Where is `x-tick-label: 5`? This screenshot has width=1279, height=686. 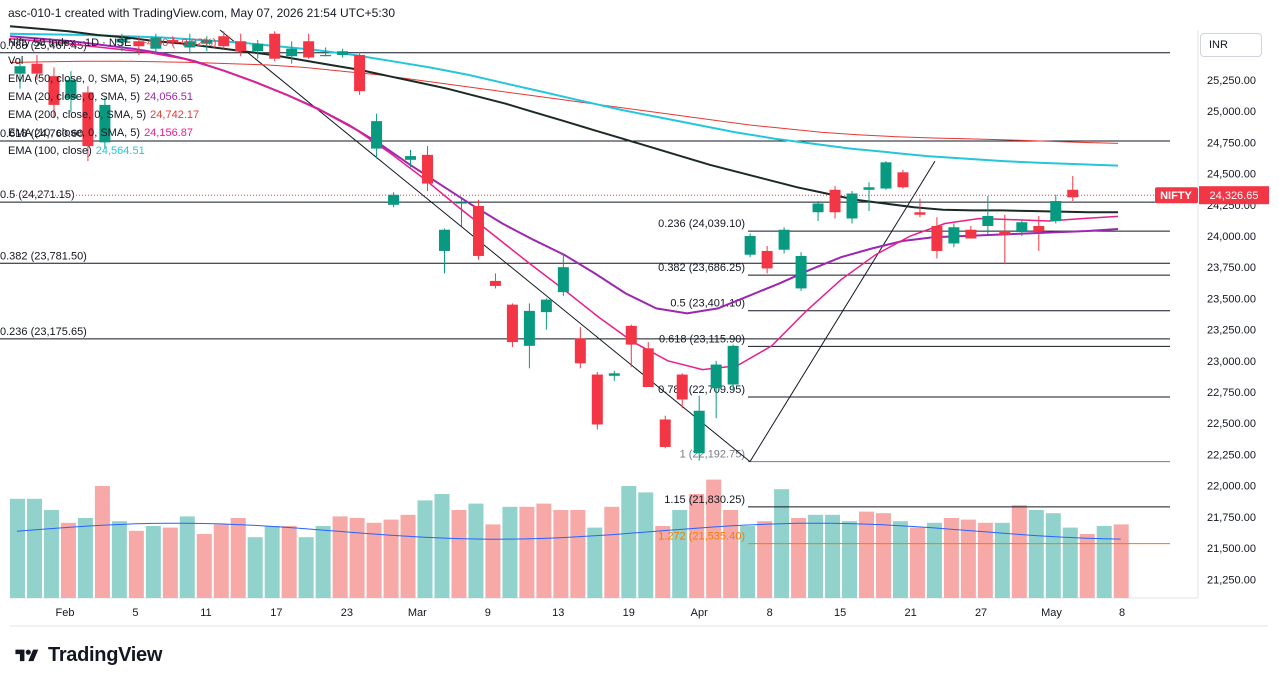
x-tick-label: 5 is located at coordinates (135, 613).